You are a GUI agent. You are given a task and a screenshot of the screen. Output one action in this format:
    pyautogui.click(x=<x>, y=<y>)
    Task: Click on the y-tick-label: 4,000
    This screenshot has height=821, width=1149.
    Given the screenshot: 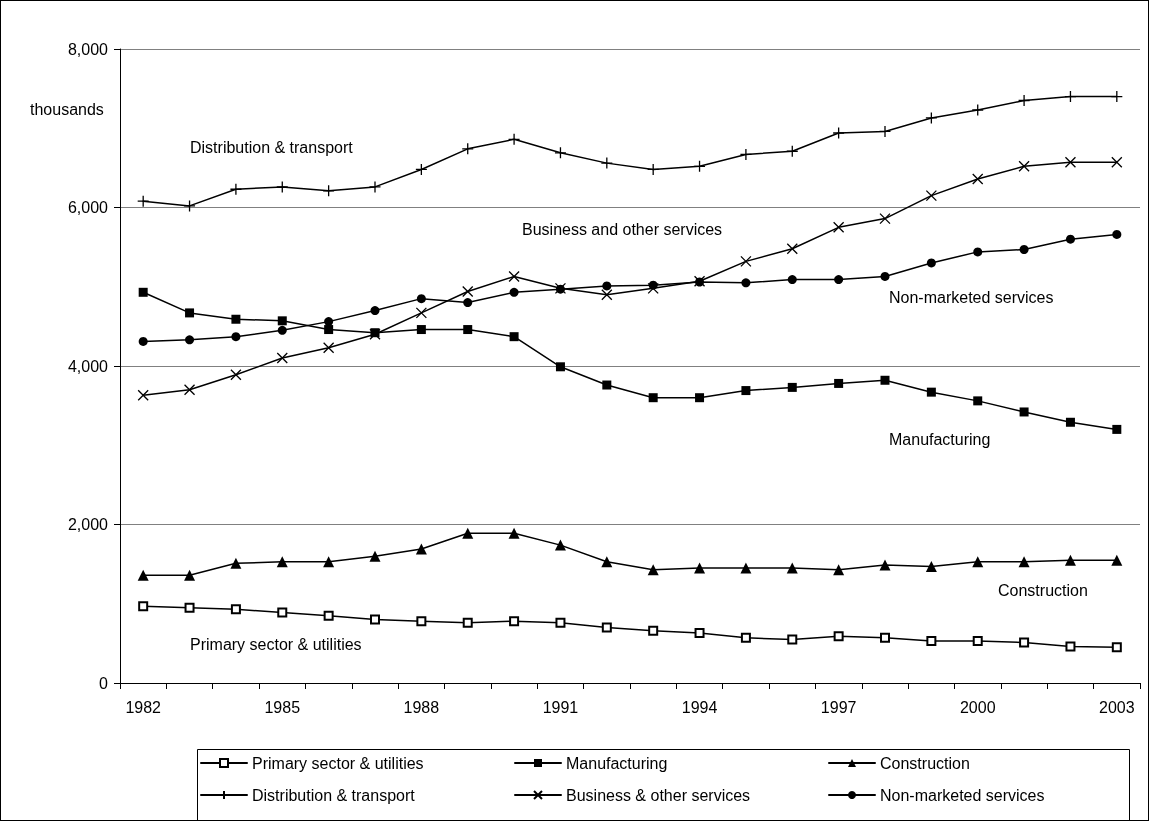 What is the action you would take?
    pyautogui.click(x=88, y=366)
    